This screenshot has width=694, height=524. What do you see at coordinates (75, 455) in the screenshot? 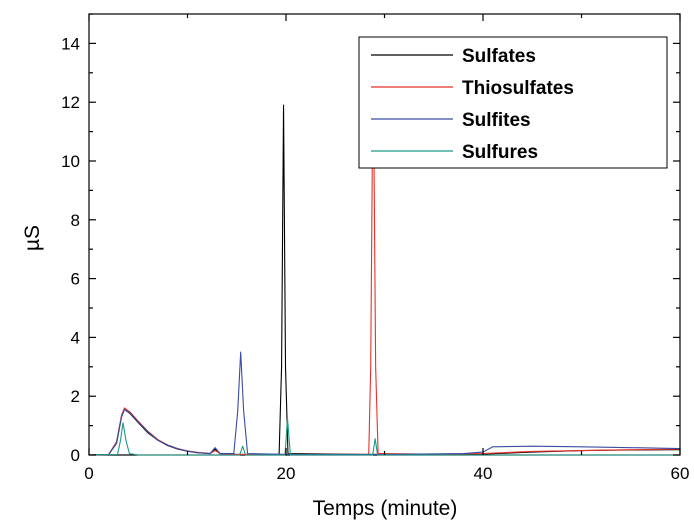
I see `y-tick-label-0: 0` at bounding box center [75, 455].